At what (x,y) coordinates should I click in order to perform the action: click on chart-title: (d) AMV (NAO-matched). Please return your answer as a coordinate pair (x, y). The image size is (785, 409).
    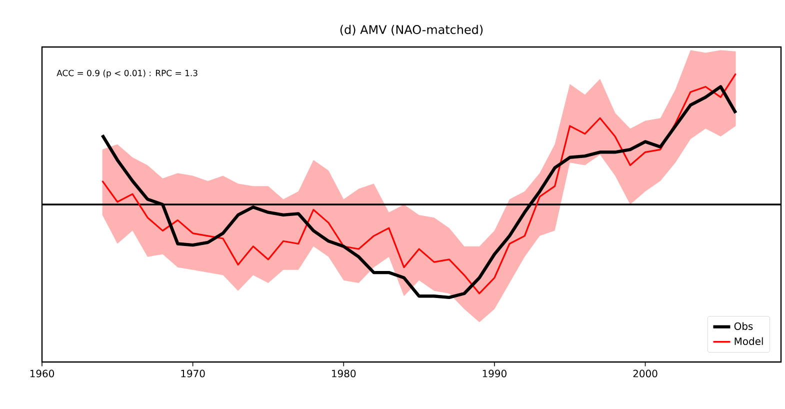
    Looking at the image, I should click on (411, 30).